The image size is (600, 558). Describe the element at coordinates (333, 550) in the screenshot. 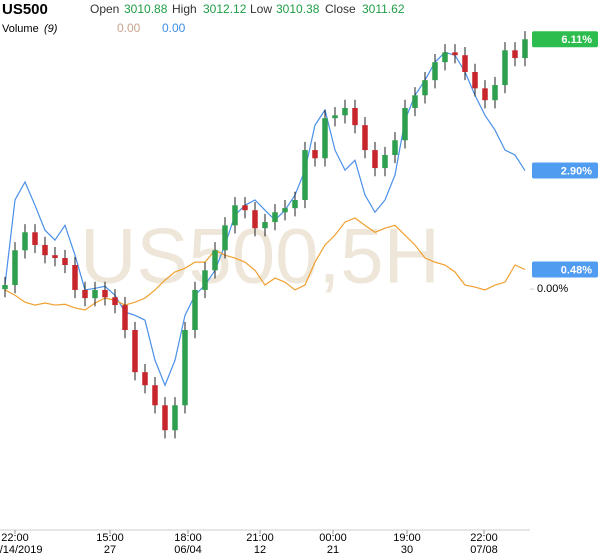

I see `x-tick-sublabel: 21` at that location.